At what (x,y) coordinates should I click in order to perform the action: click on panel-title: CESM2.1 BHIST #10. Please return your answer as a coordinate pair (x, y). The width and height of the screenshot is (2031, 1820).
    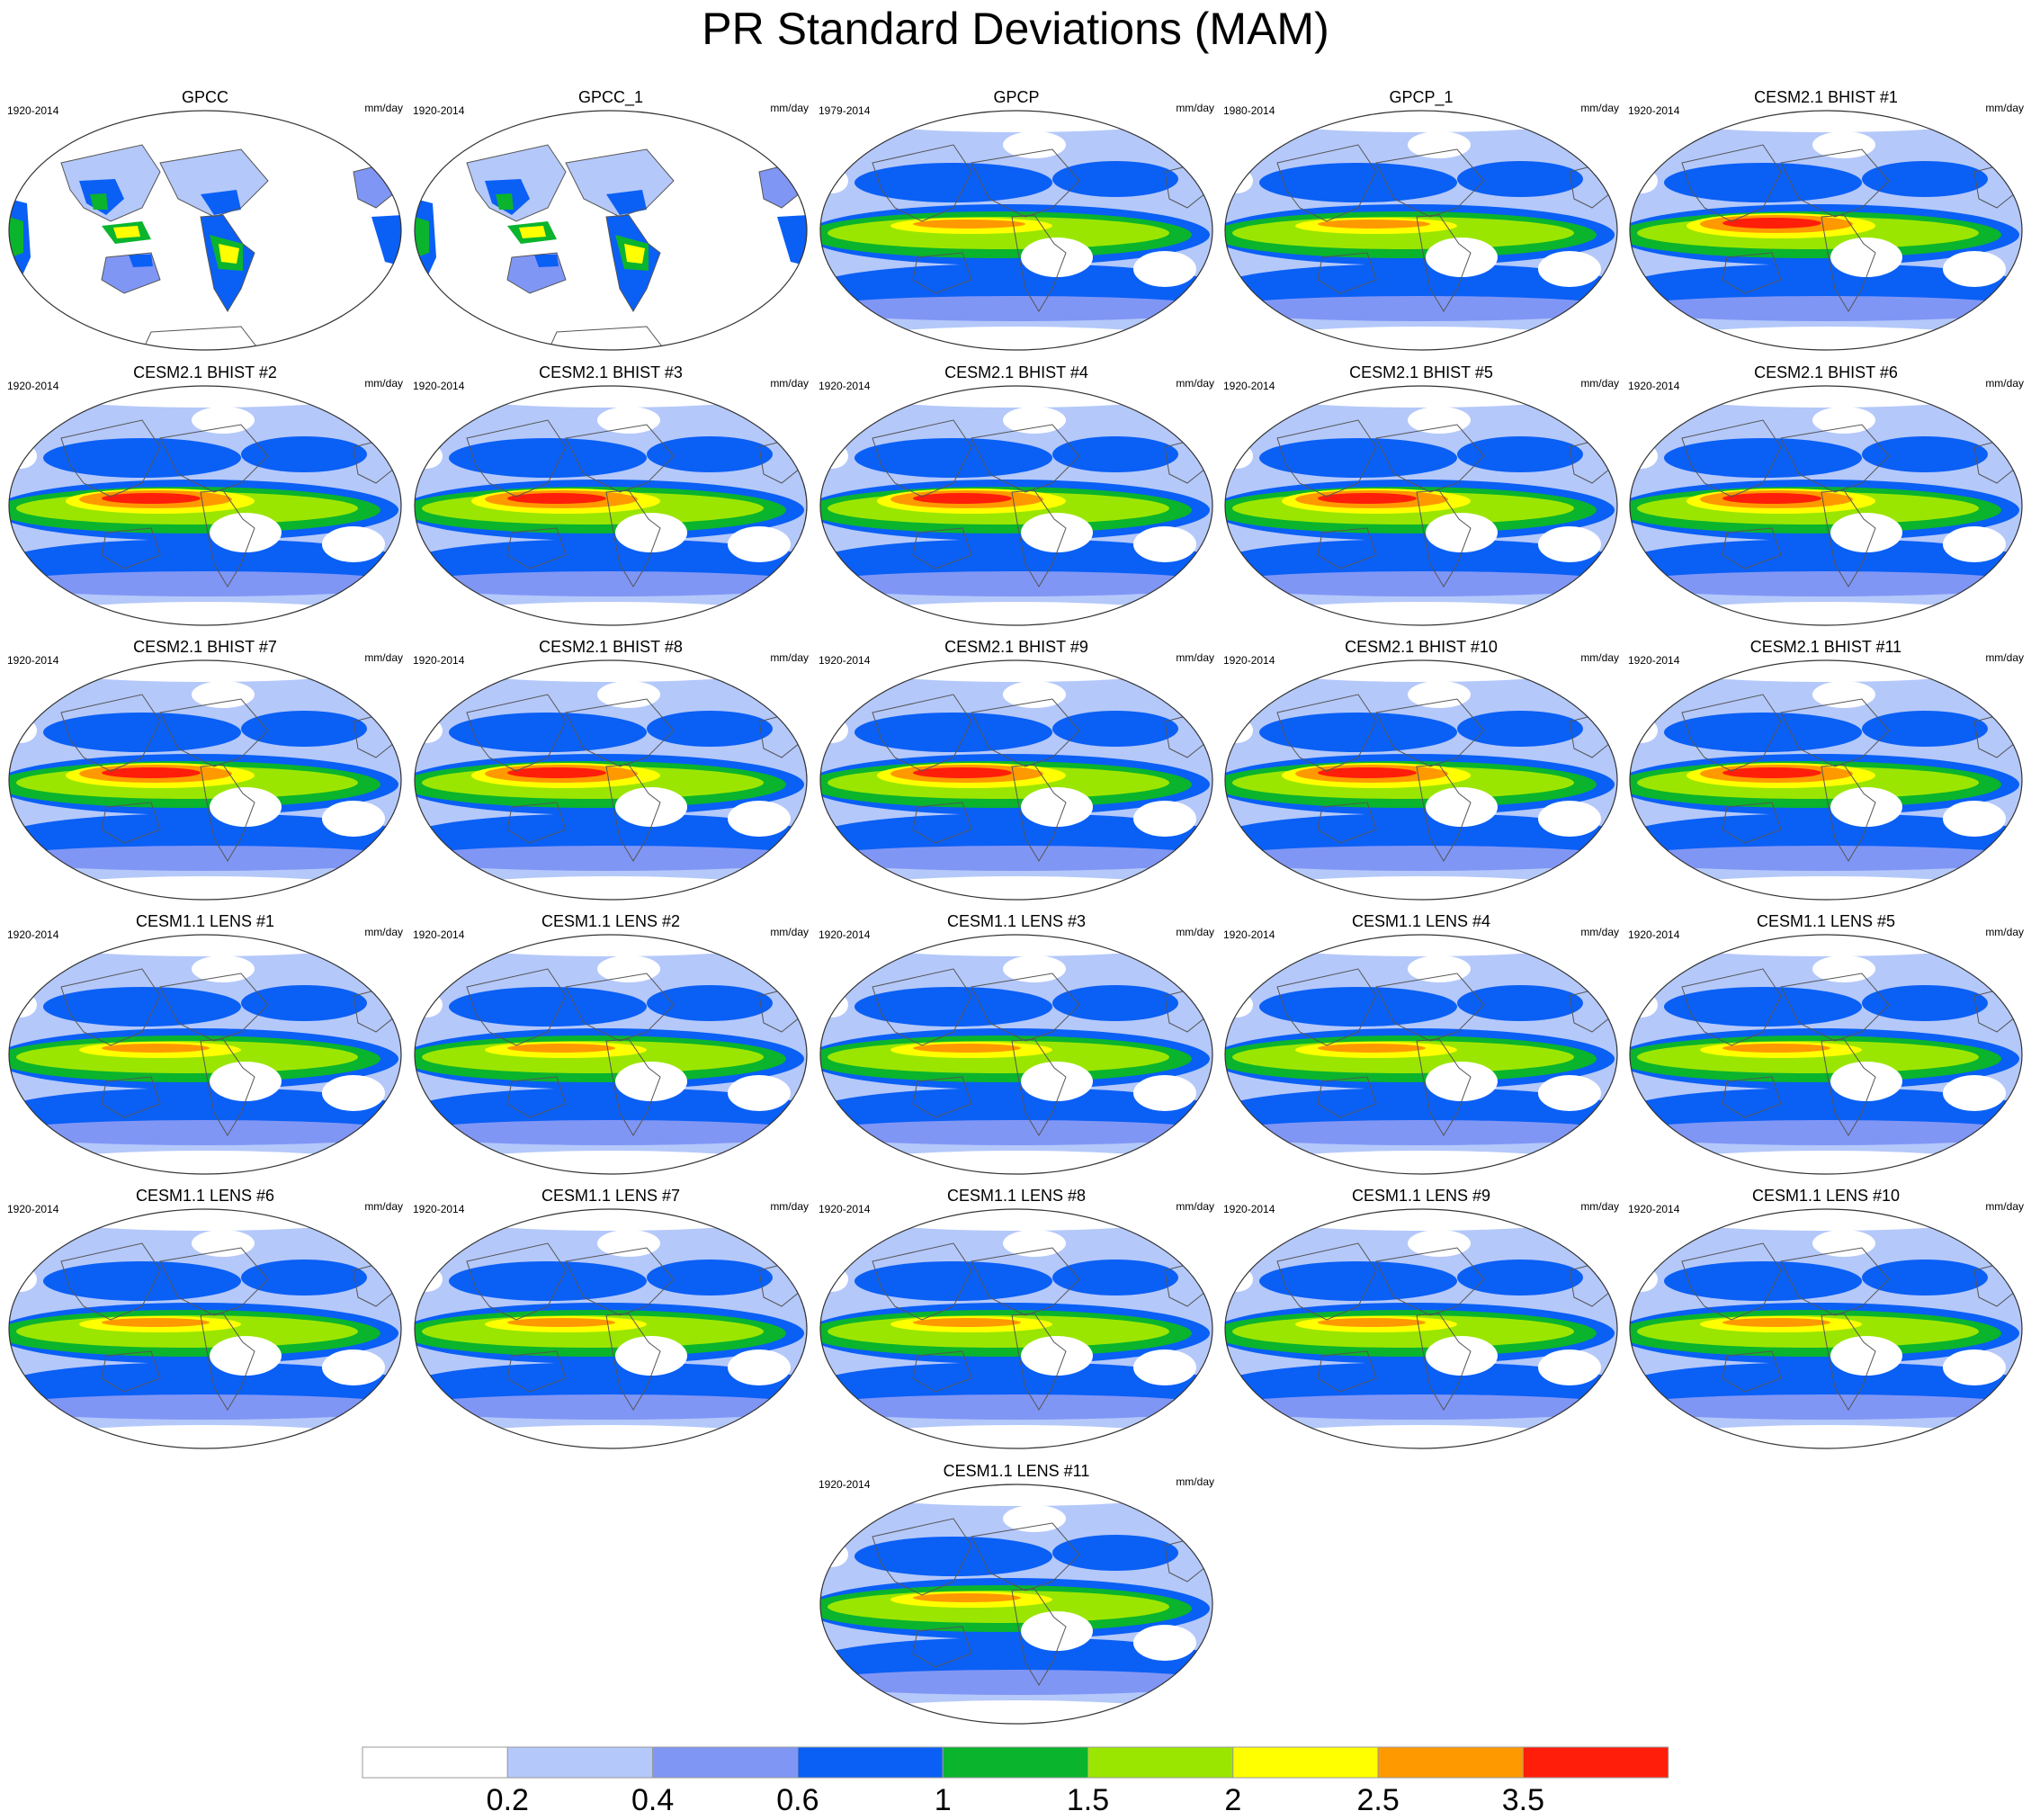
    Looking at the image, I should click on (1421, 647).